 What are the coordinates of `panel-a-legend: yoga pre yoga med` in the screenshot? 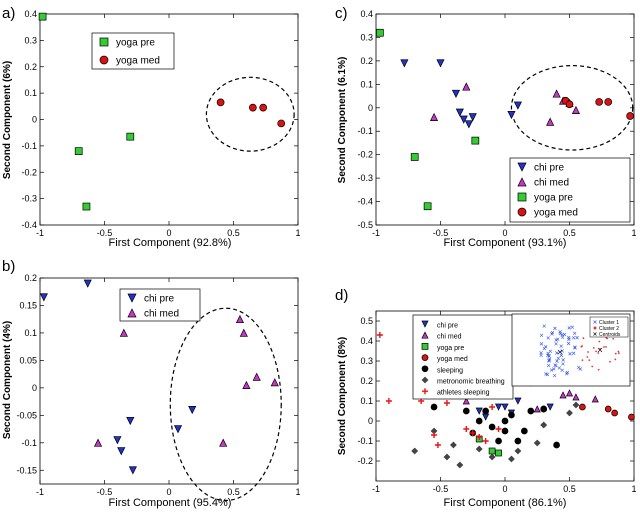 It's located at (133, 51).